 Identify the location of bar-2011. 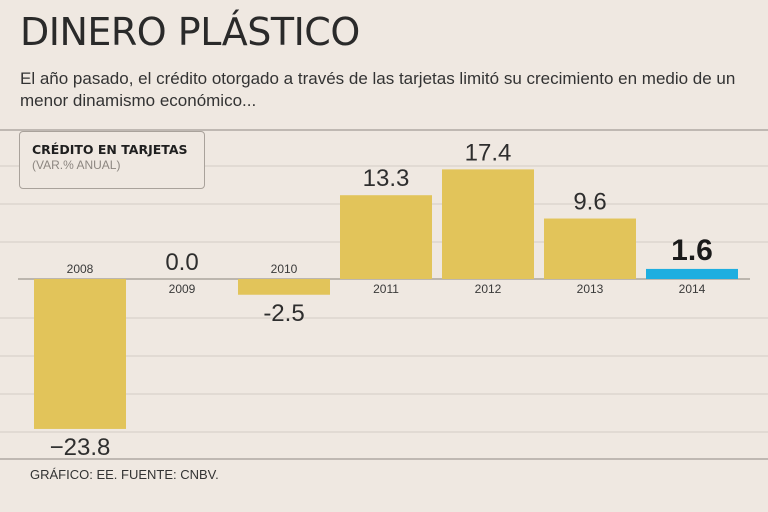
(386, 237).